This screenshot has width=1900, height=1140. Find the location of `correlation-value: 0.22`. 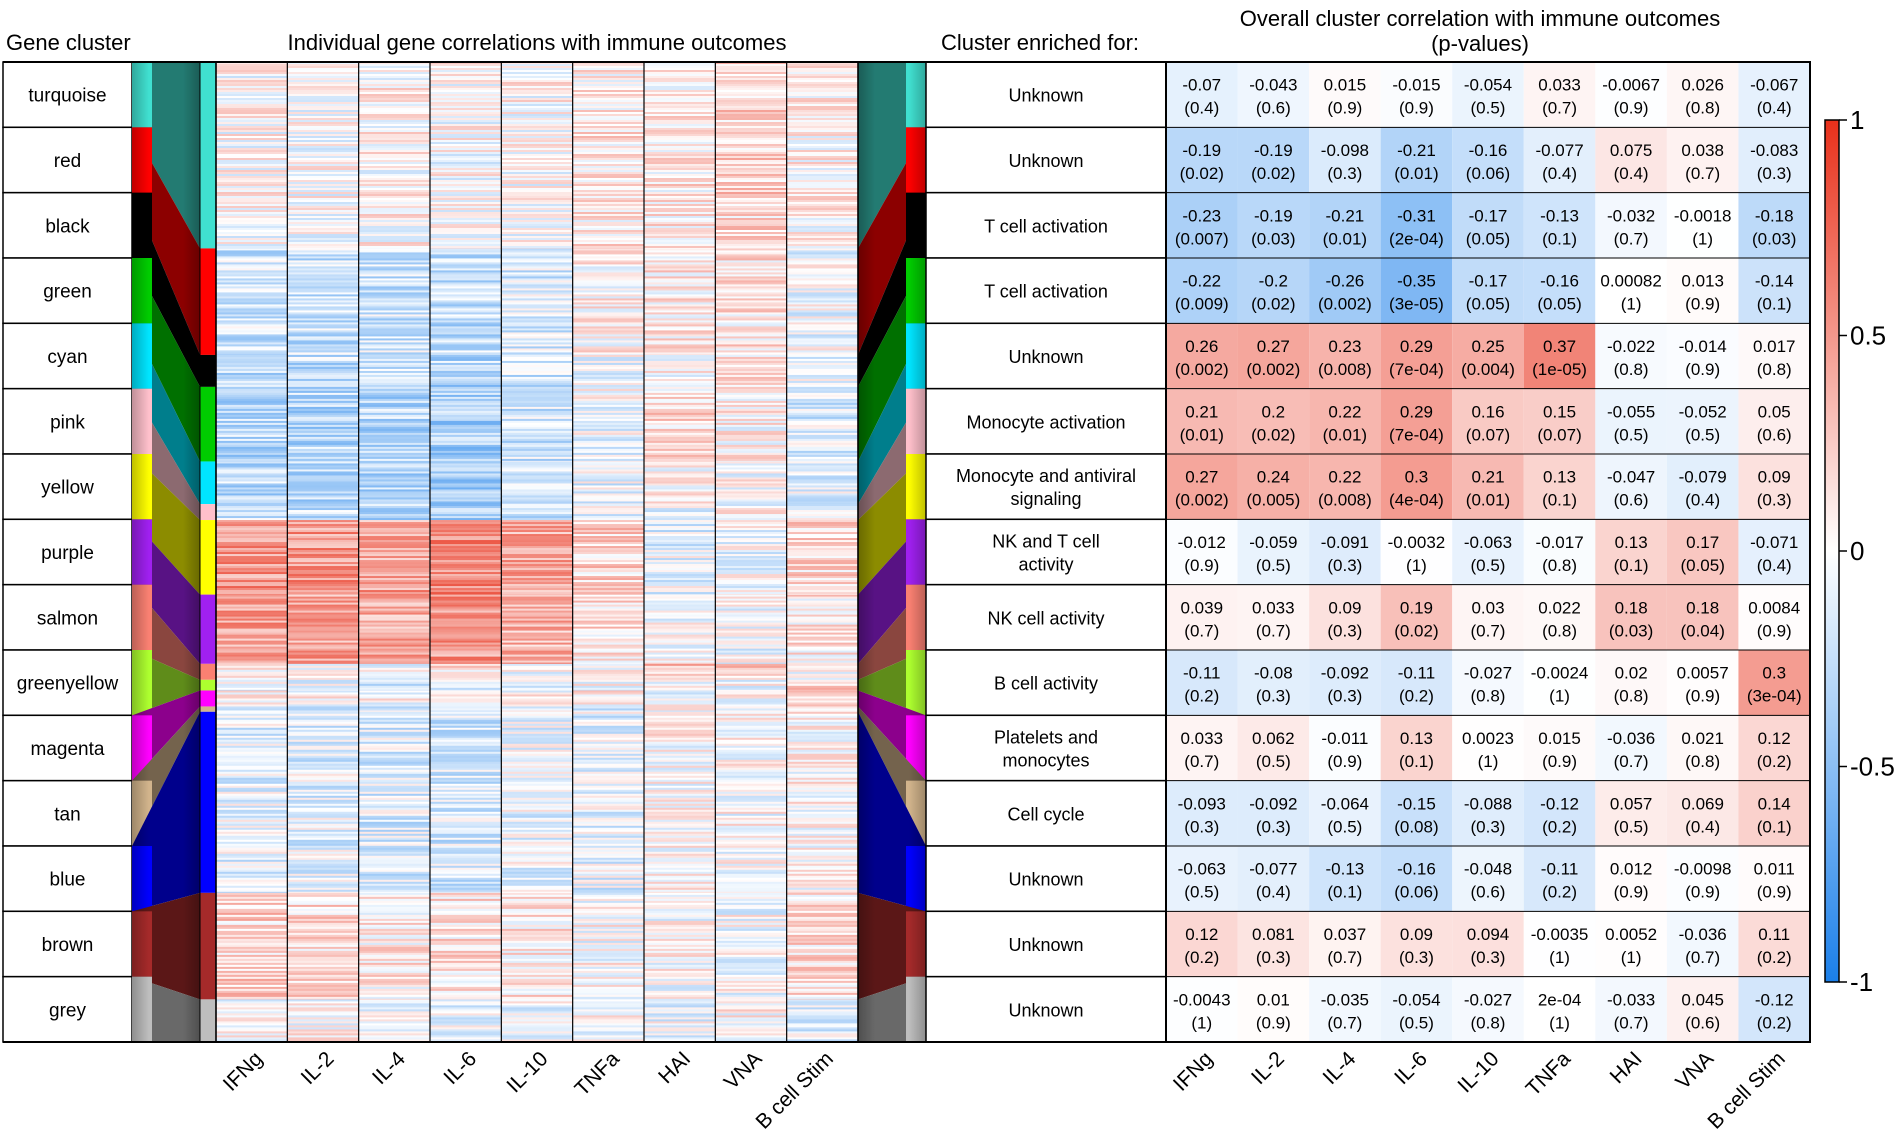

correlation-value: 0.22 is located at coordinates (1344, 477).